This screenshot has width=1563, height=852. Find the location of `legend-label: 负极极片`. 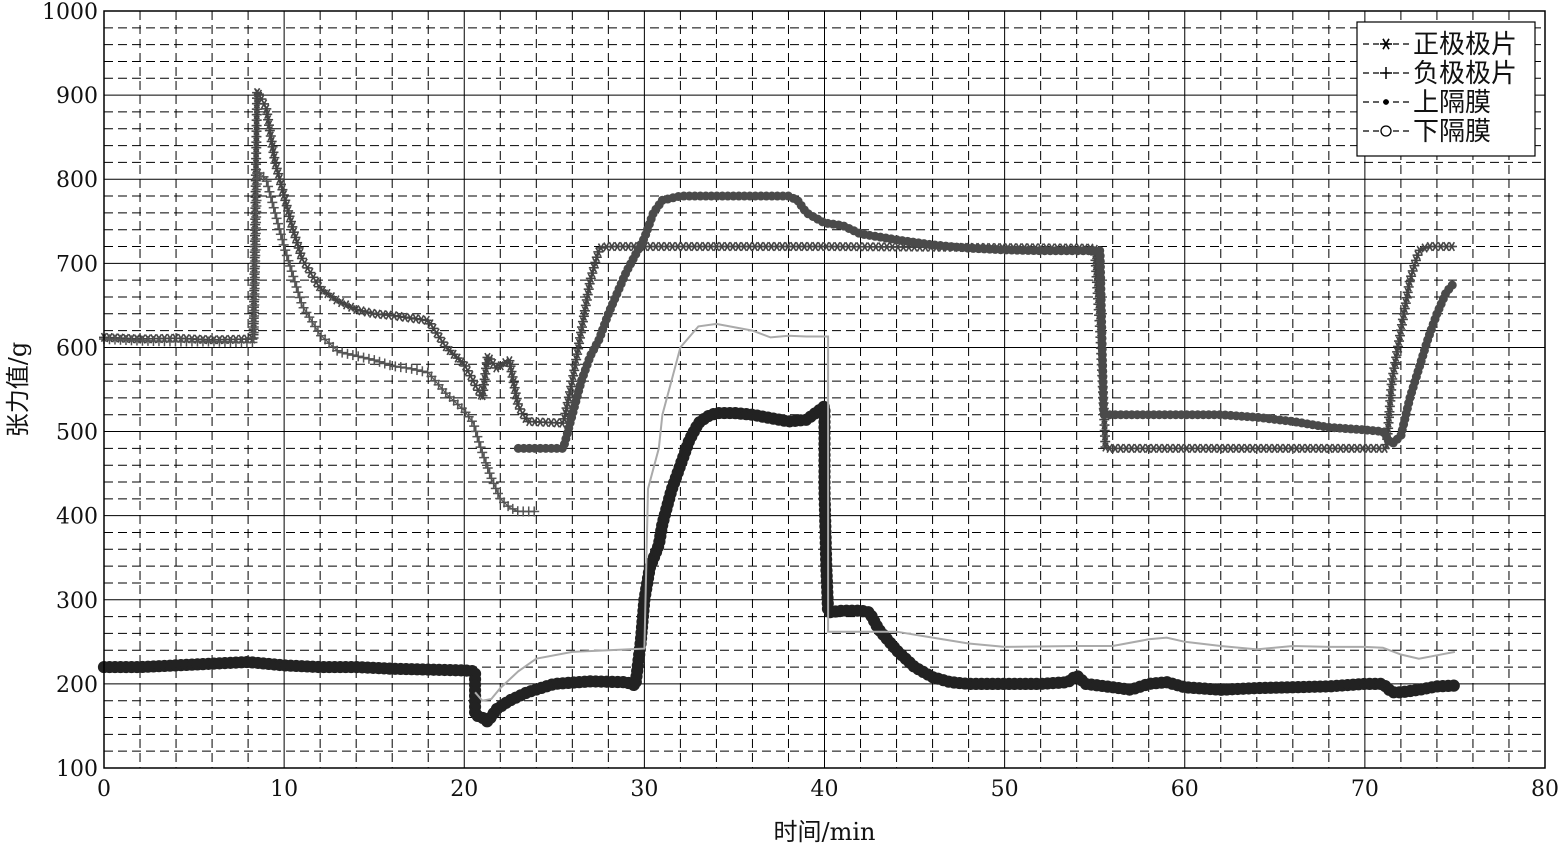

legend-label: 负极极片 is located at coordinates (1465, 74).